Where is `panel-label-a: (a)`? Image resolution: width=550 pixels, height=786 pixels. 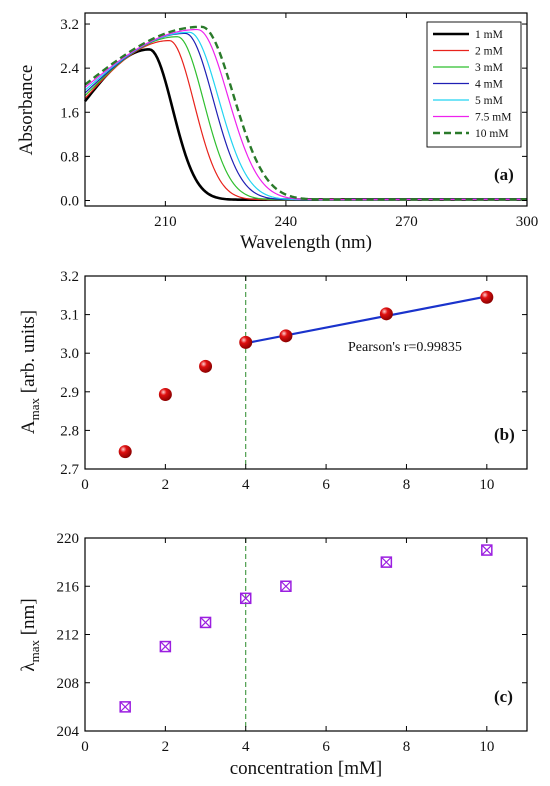
panel-label-a: (a) is located at coordinates (504, 174).